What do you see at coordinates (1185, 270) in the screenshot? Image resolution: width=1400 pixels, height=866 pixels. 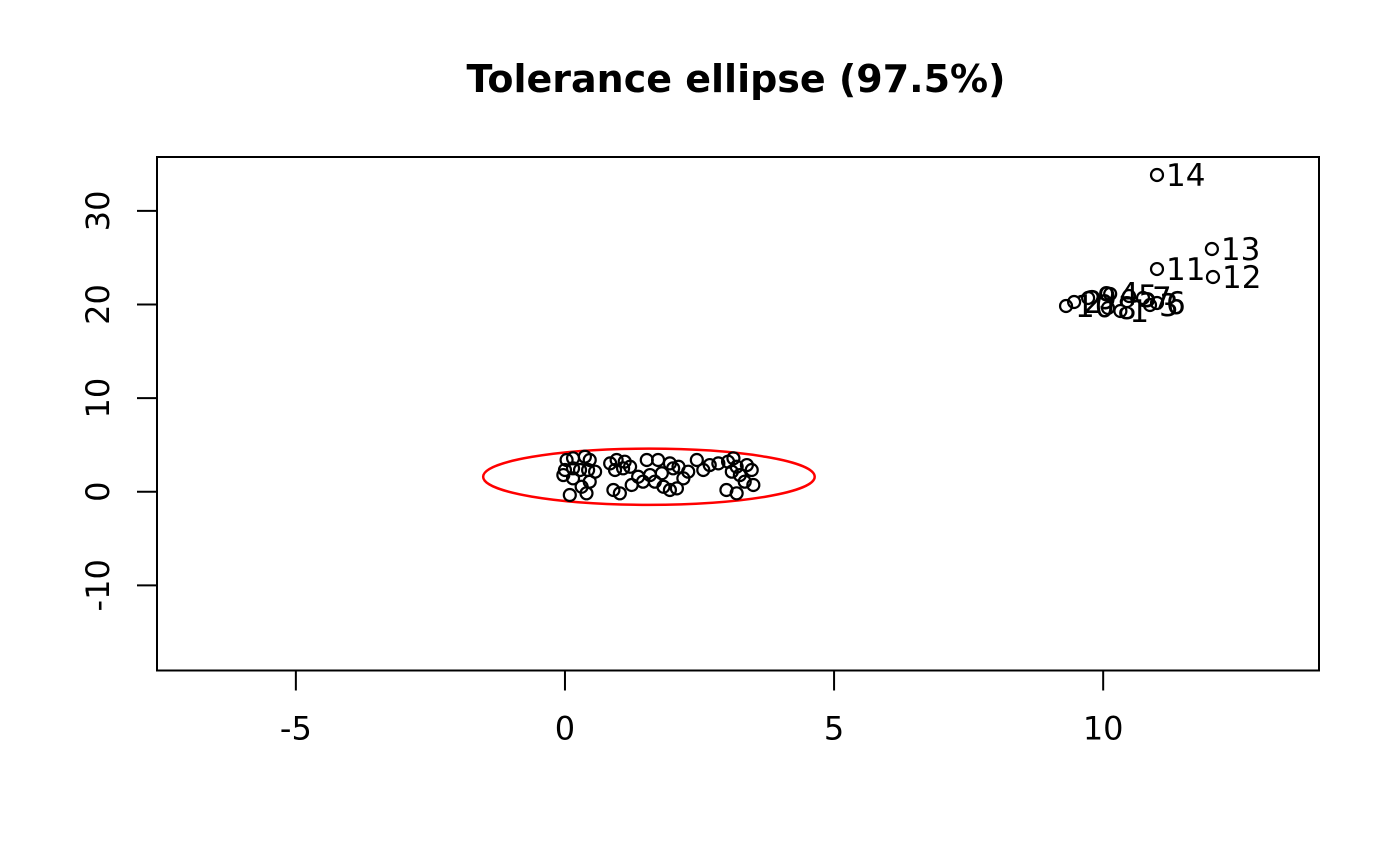 I see `outlier-label: 11` at bounding box center [1185, 270].